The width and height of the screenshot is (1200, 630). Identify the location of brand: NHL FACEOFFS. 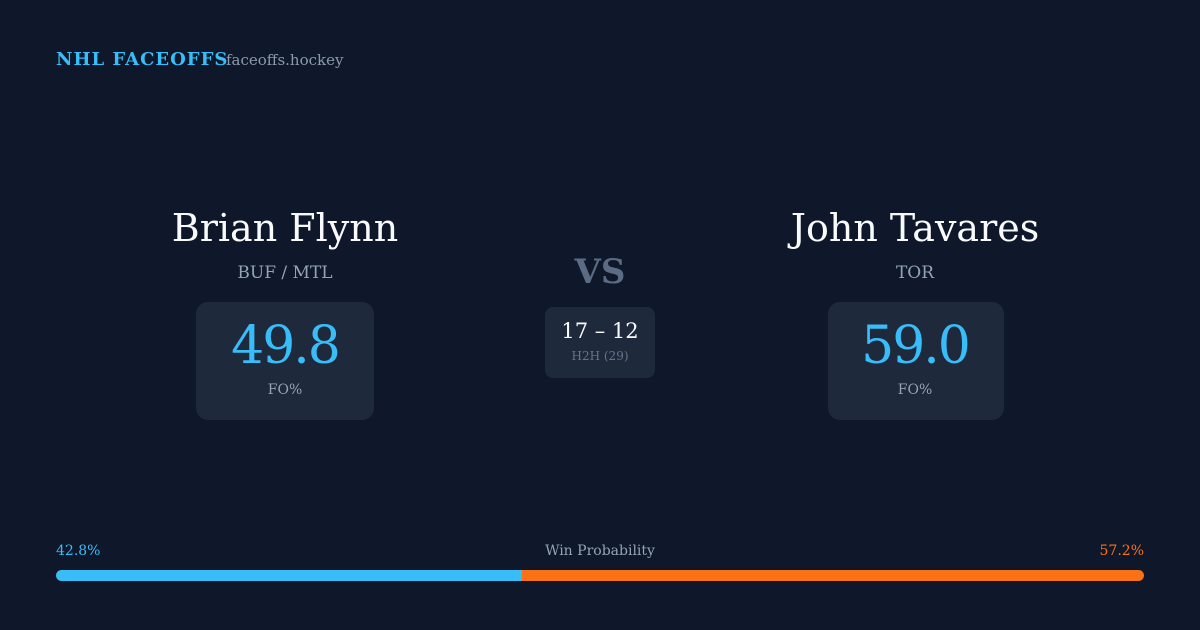
(142, 59).